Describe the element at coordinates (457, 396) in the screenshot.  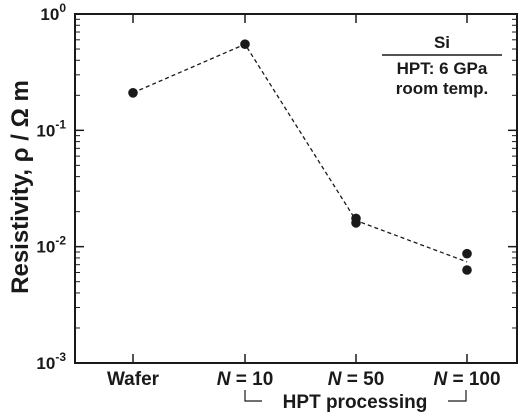
I see `group-bracket-right` at that location.